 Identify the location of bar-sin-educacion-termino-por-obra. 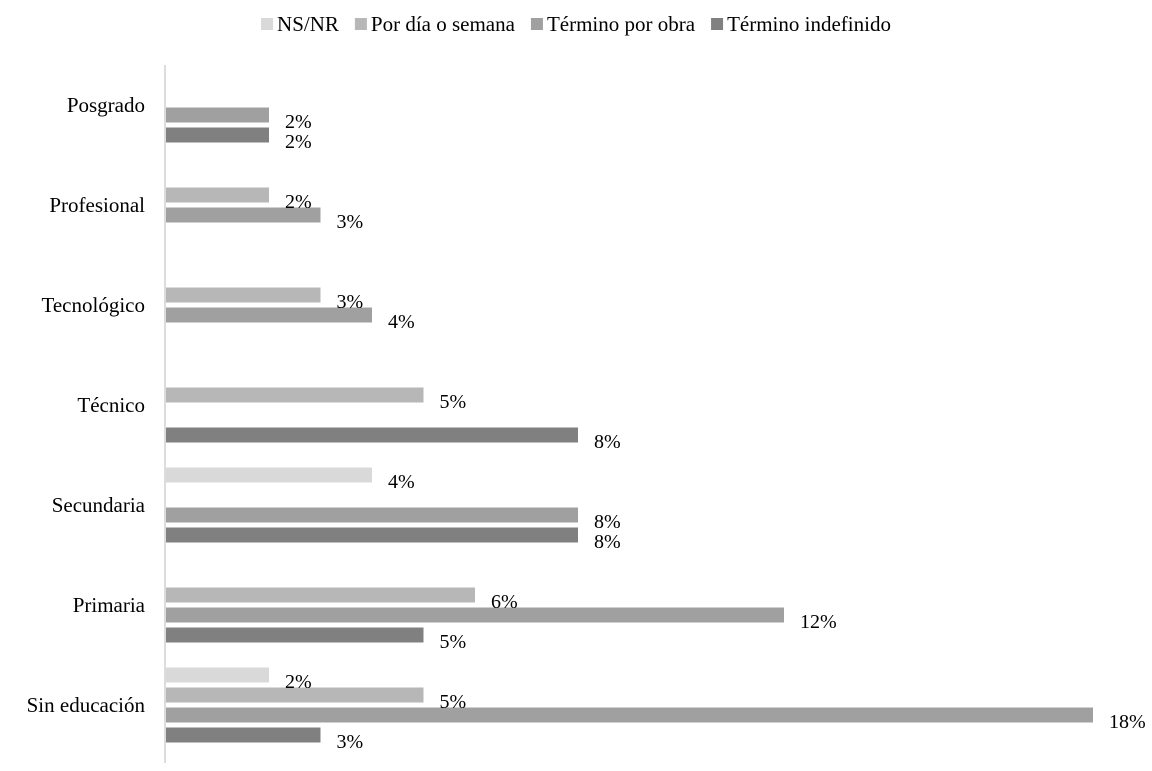
(629, 715).